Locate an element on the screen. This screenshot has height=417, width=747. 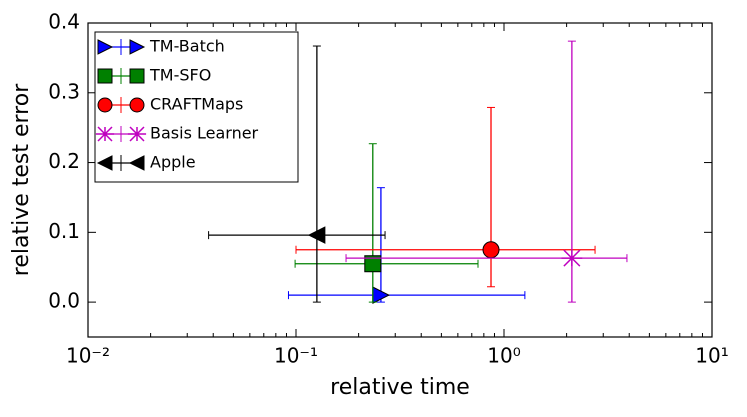
y-axis-label: relative test error is located at coordinates (21, 179).